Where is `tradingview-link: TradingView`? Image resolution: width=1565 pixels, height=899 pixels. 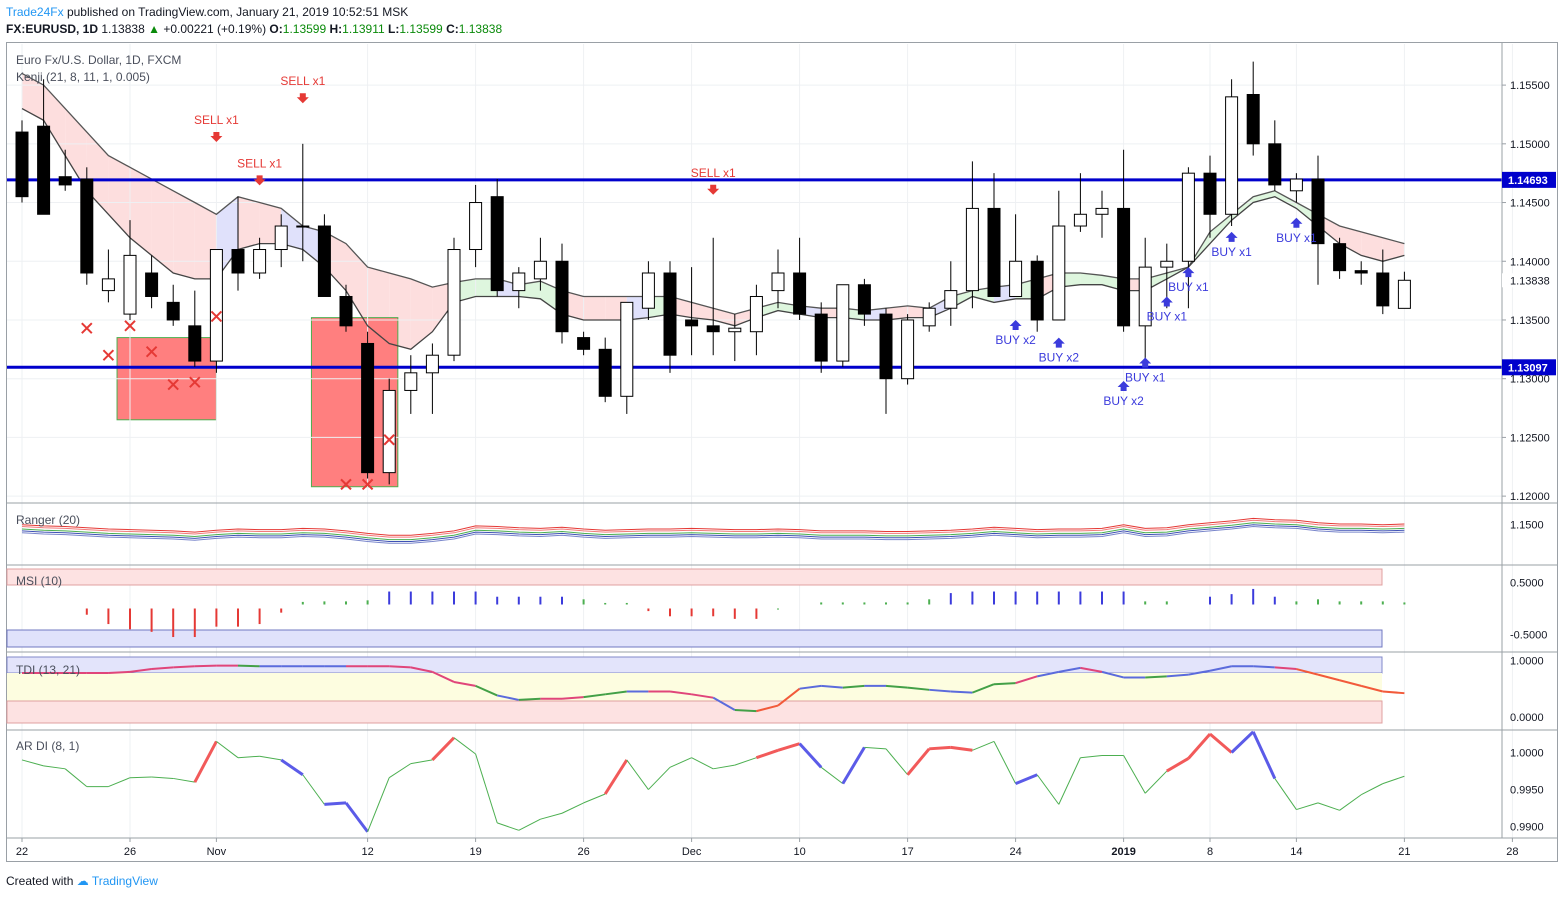
tradingview-link: TradingView is located at coordinates (124, 881).